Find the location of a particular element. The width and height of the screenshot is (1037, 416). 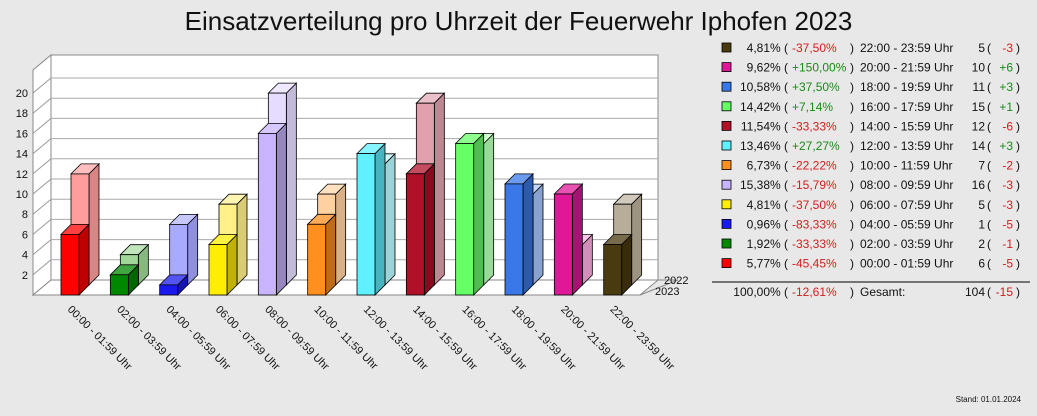

axis-depth-line is located at coordinates (659, 287).